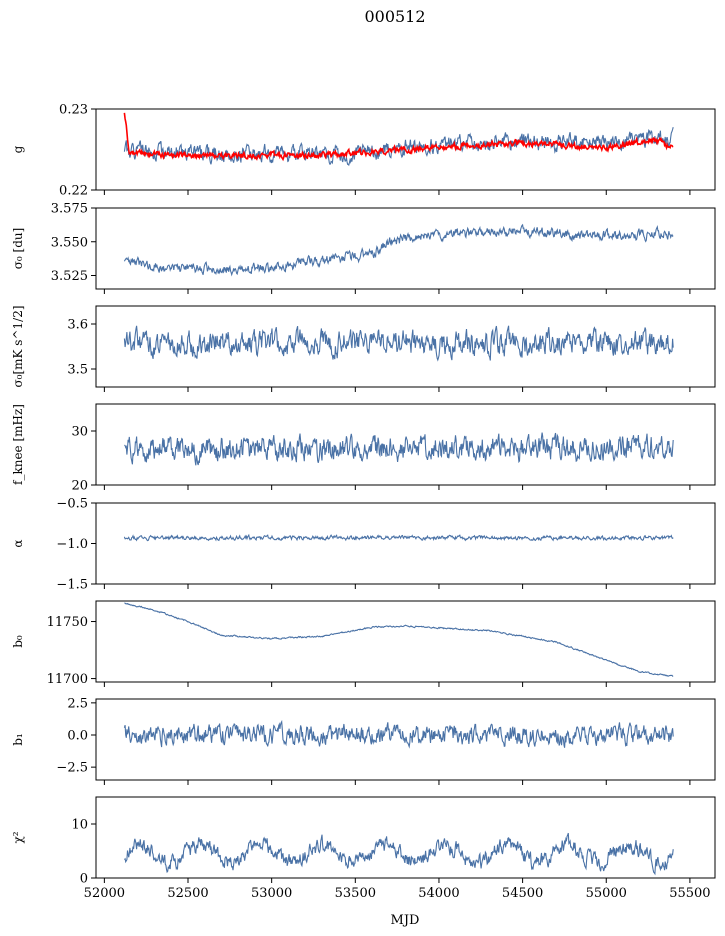  I want to click on ytick-label-sigma0_mK: 3.5, so click(77, 370).